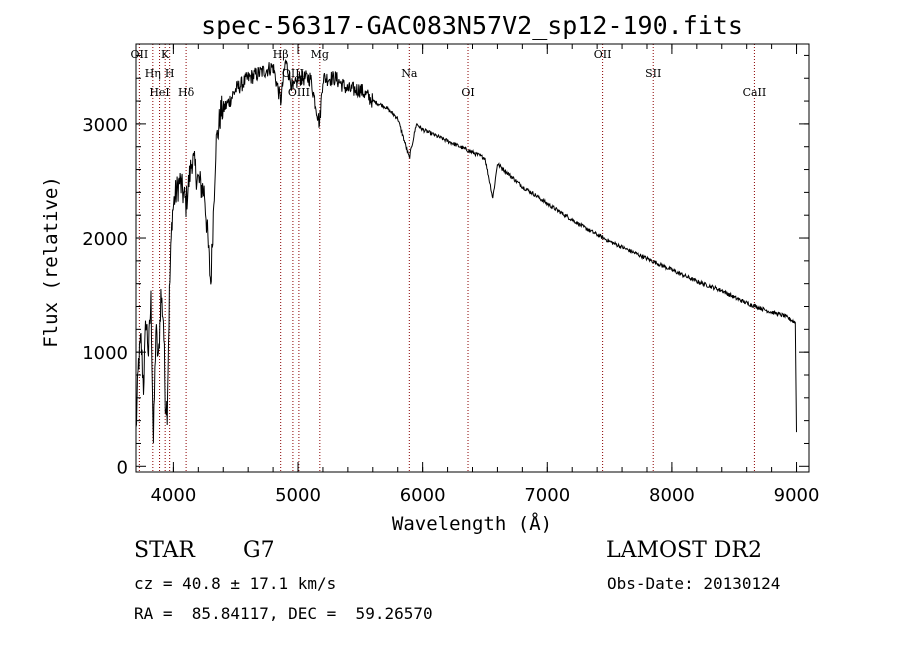 The image size is (900, 649). What do you see at coordinates (259, 550) in the screenshot?
I see `object-subclass: G7` at bounding box center [259, 550].